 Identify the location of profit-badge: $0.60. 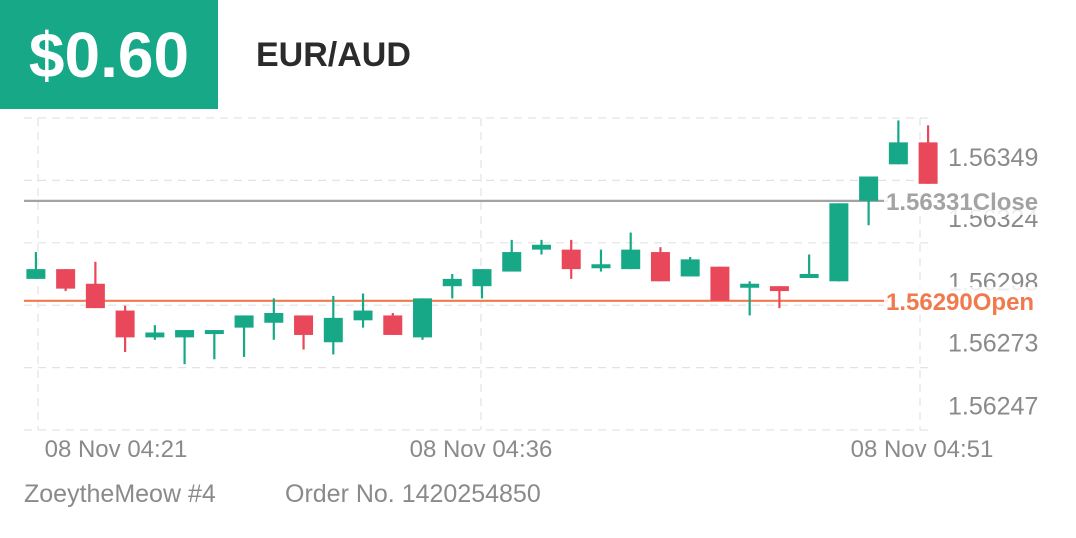
(109, 54).